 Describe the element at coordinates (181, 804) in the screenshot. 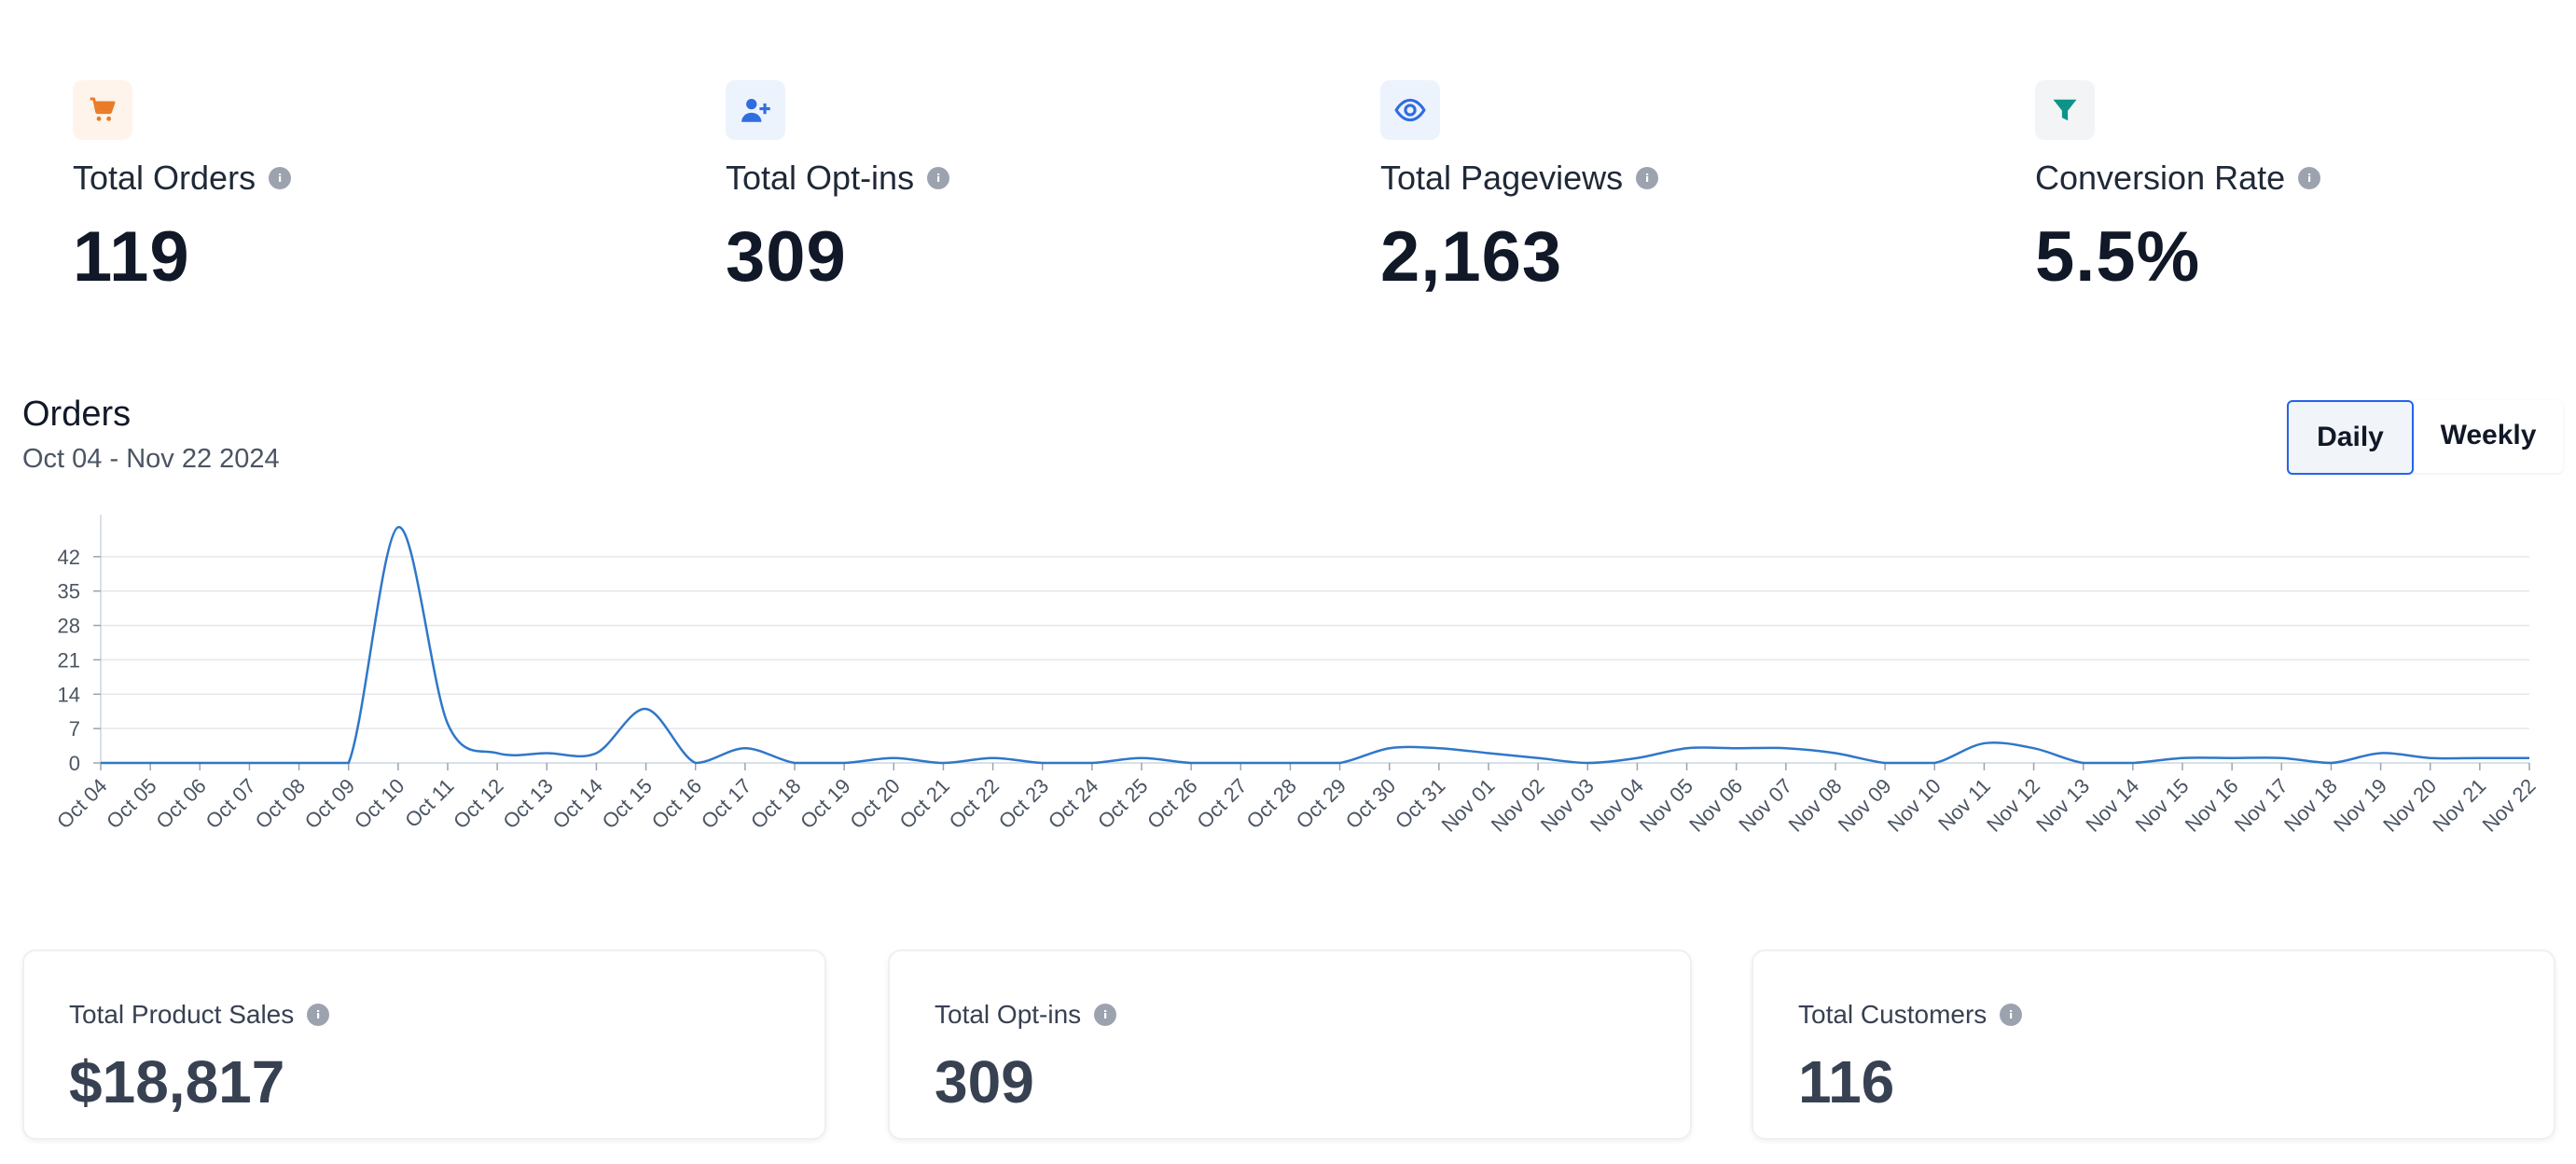

I see `x-tick-label: Oct 06` at that location.